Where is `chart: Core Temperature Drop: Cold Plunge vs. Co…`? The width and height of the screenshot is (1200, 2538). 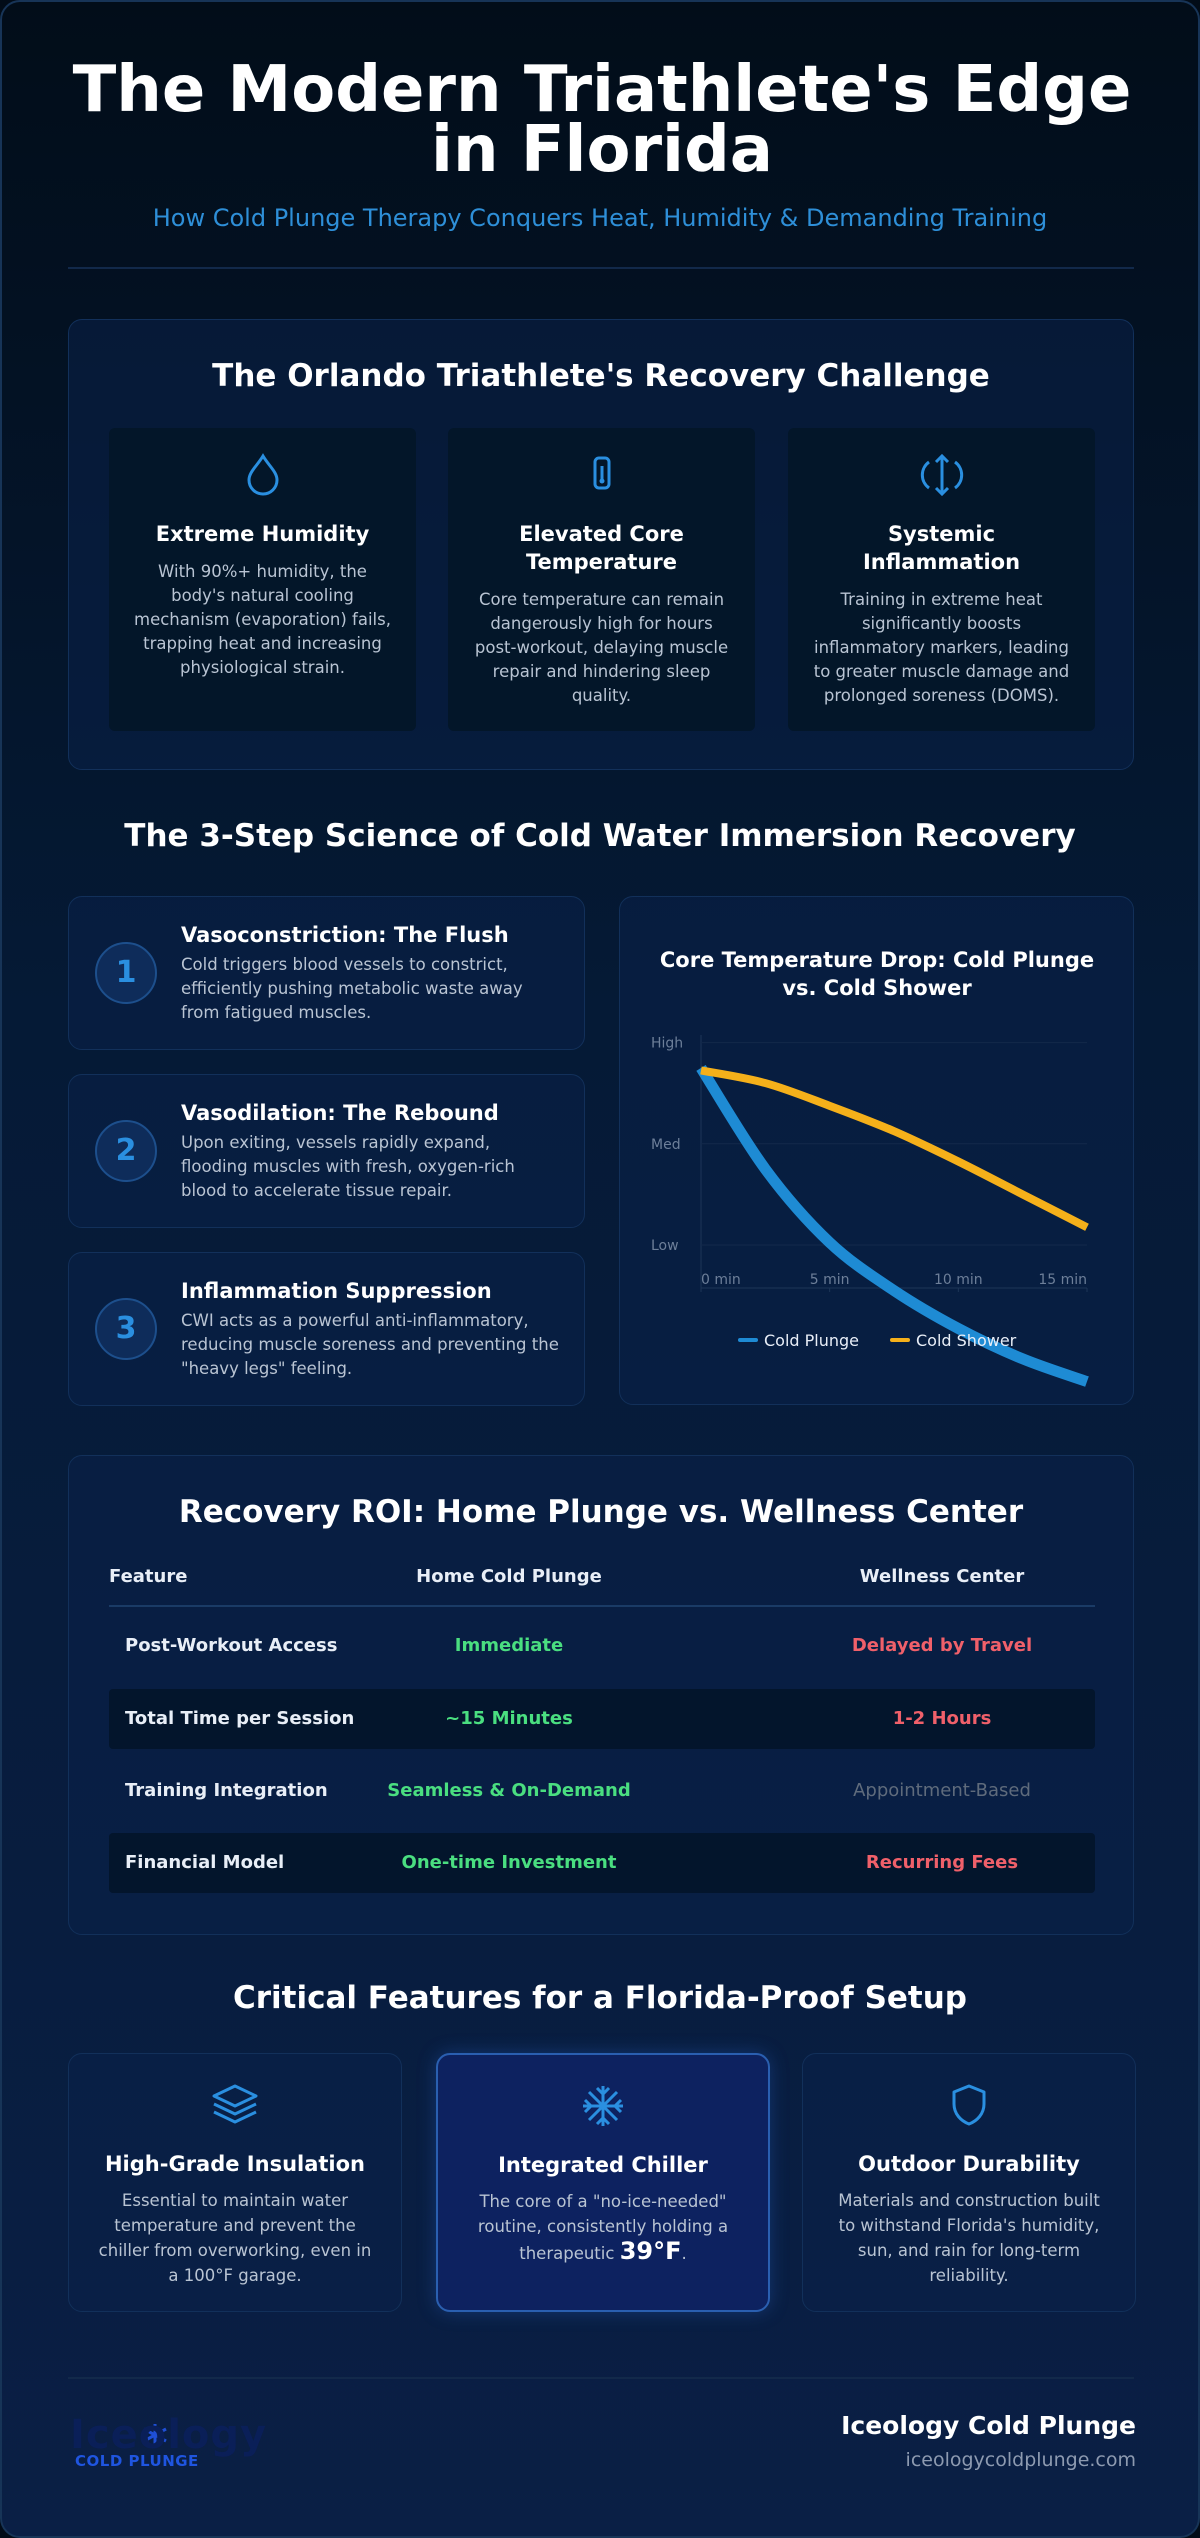 chart: Core Temperature Drop: Cold Plunge vs. Co… is located at coordinates (872, 1167).